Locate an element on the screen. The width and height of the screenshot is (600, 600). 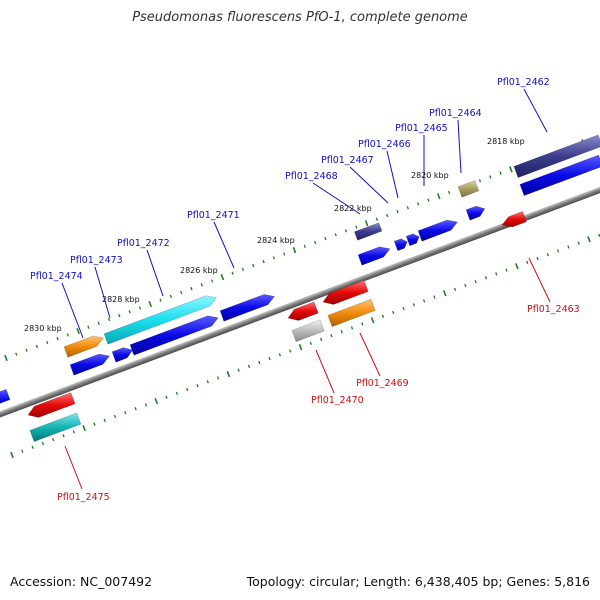
gene-label-pfl01-2473: Pfl01_2473 is located at coordinates (96, 260).